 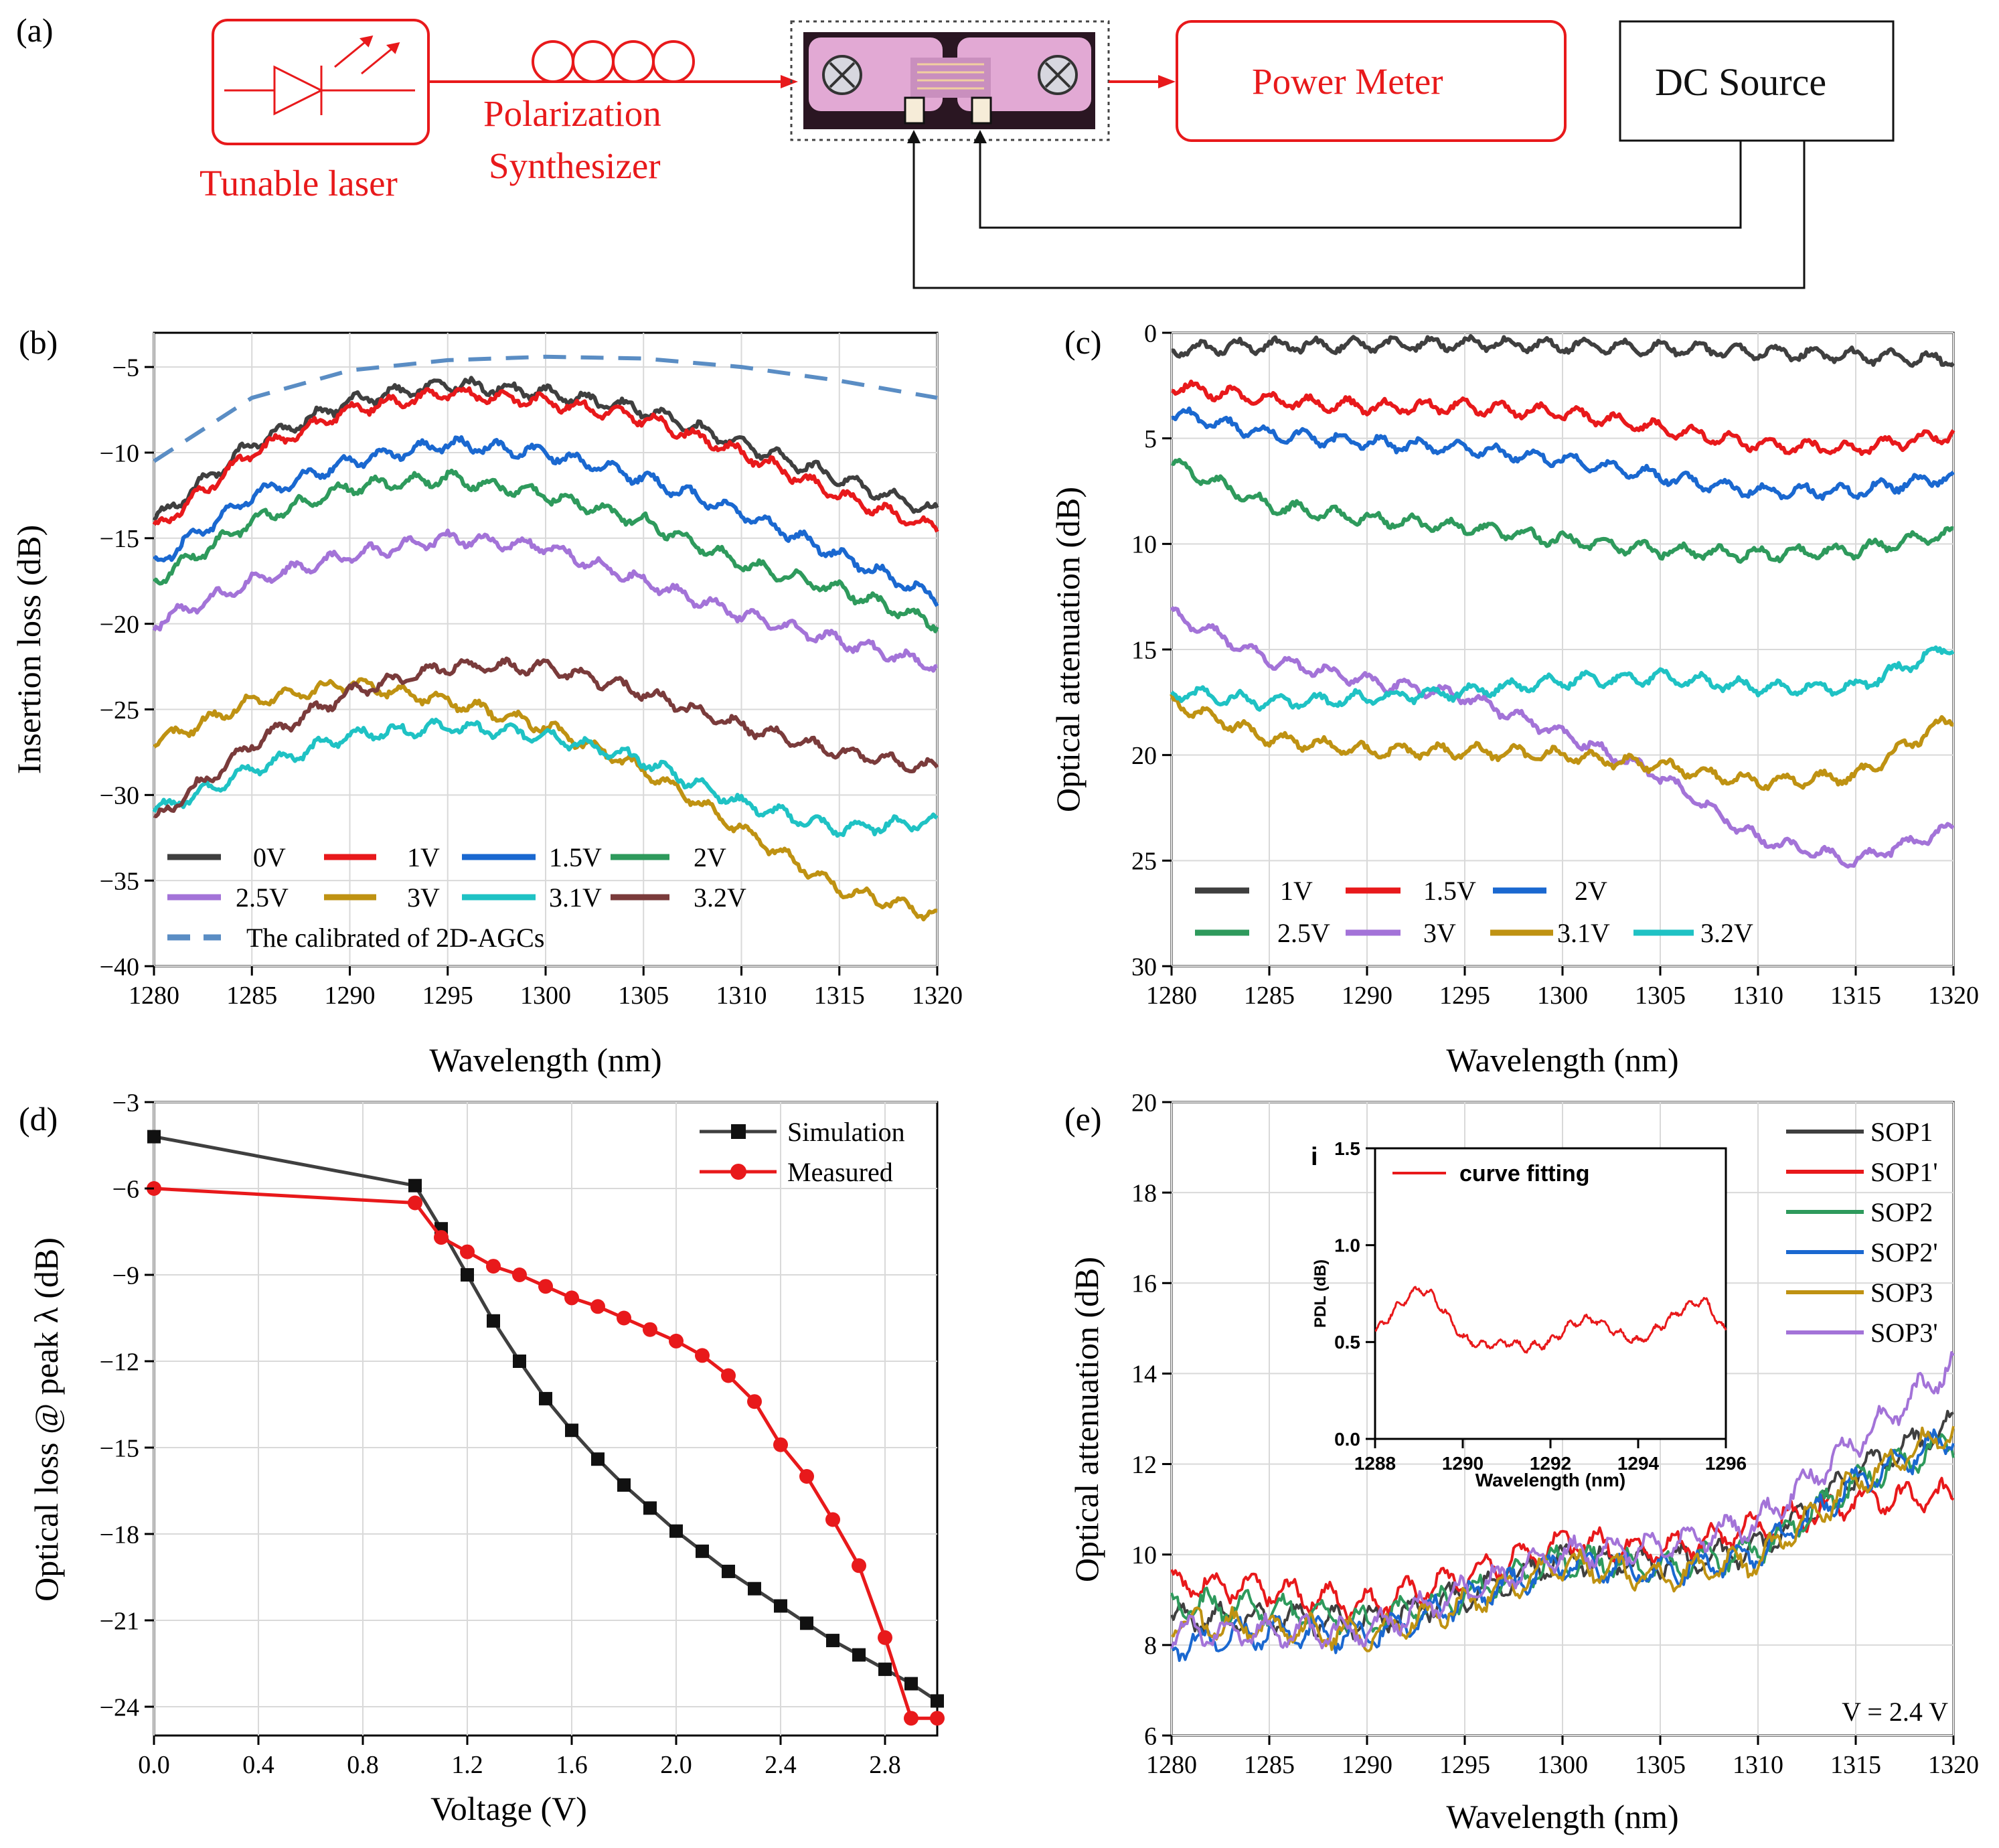 What do you see at coordinates (949, 80) in the screenshot?
I see `chip-image` at bounding box center [949, 80].